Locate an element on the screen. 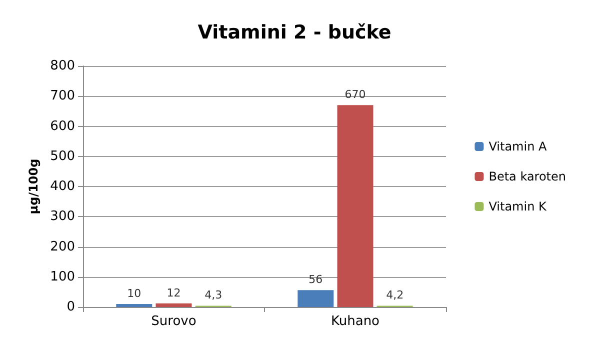  data-label: 670 is located at coordinates (355, 95).